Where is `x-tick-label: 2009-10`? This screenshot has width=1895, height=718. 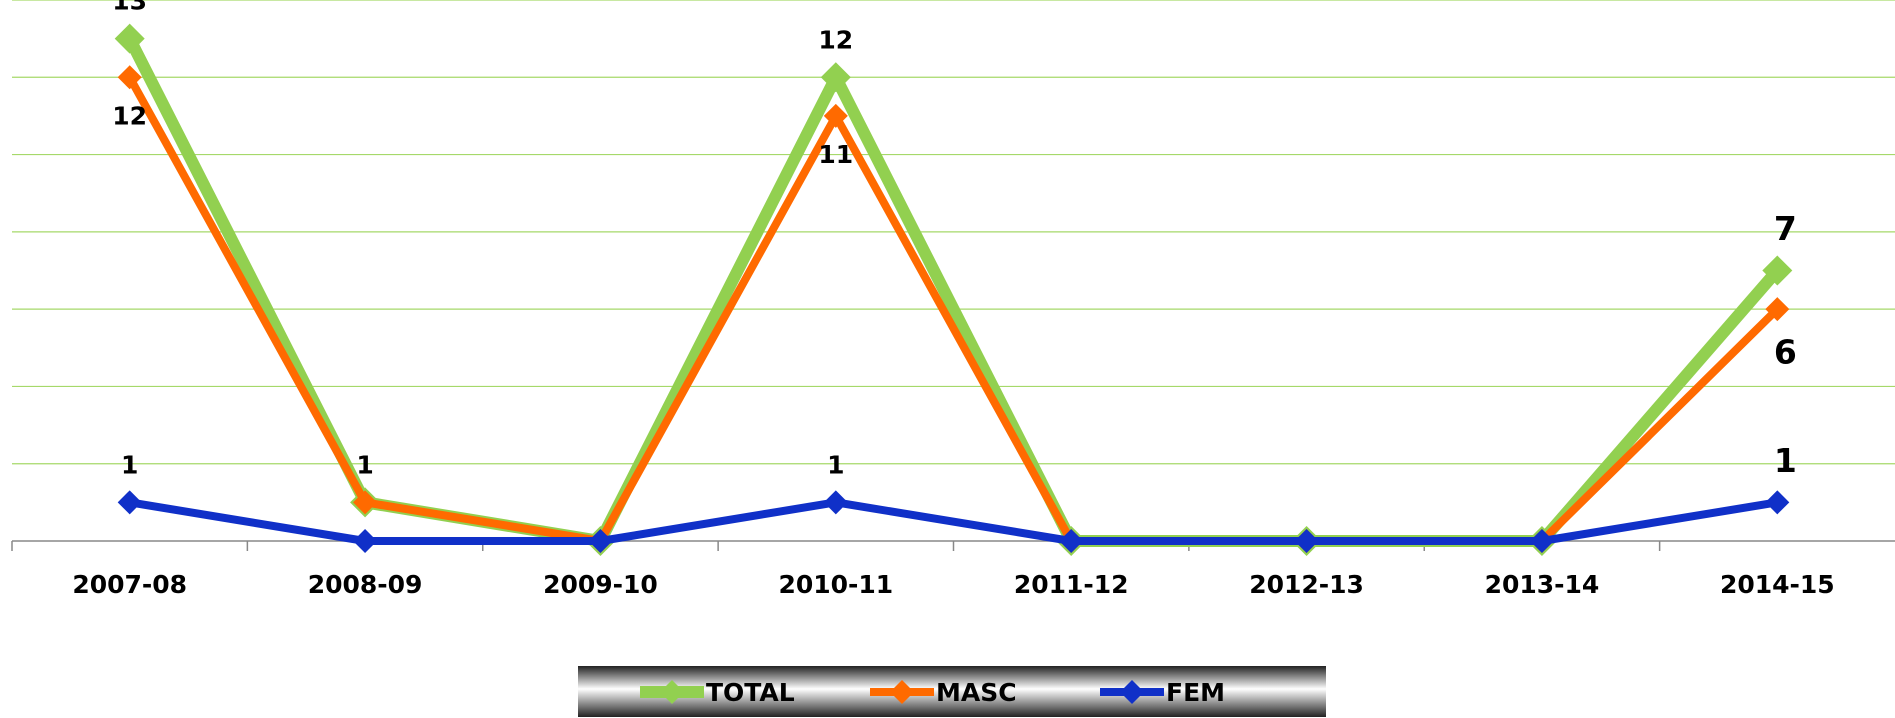 x-tick-label: 2009-10 is located at coordinates (600, 584).